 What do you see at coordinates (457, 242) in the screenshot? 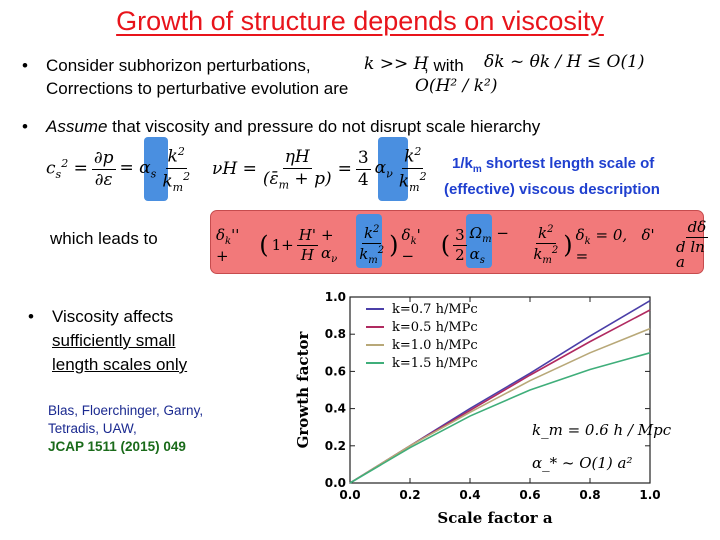
I see `main-equation-box` at bounding box center [457, 242].